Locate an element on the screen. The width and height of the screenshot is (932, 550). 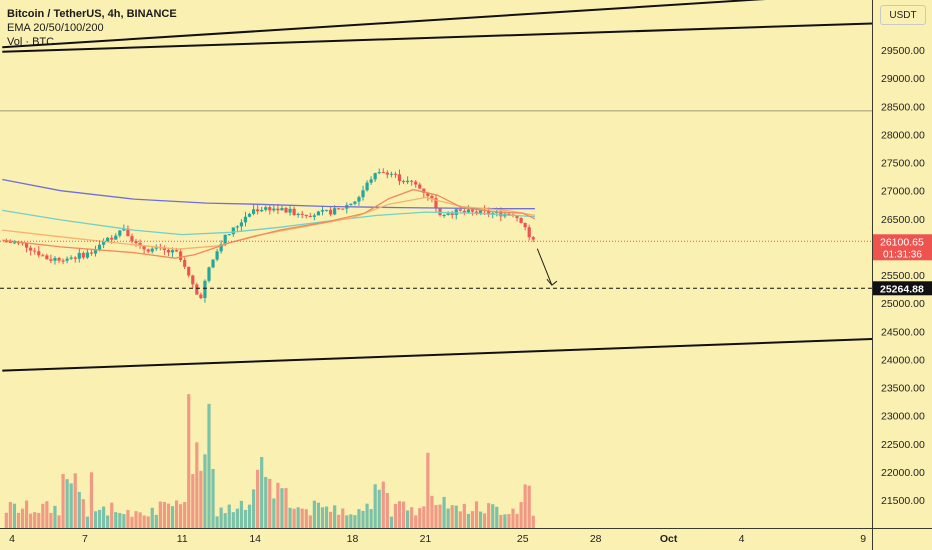
time-tick-label: 18 is located at coordinates (353, 539).